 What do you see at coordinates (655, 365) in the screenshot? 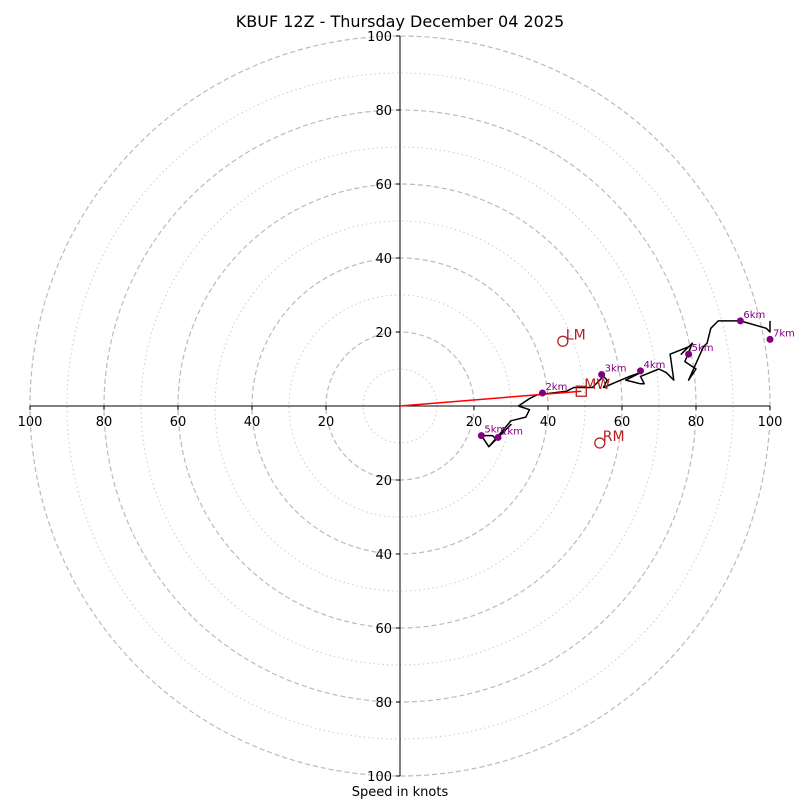
I see `height-marker-label: 4km` at bounding box center [655, 365].